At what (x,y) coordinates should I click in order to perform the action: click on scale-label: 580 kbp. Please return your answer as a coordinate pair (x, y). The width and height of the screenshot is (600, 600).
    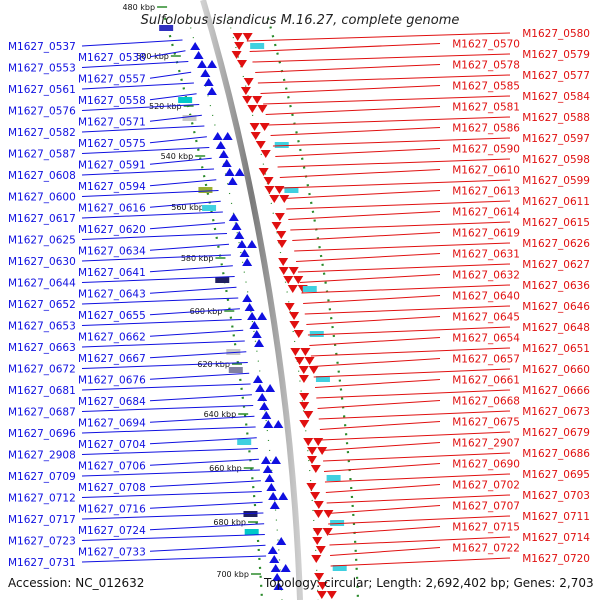
    Looking at the image, I should click on (197, 258).